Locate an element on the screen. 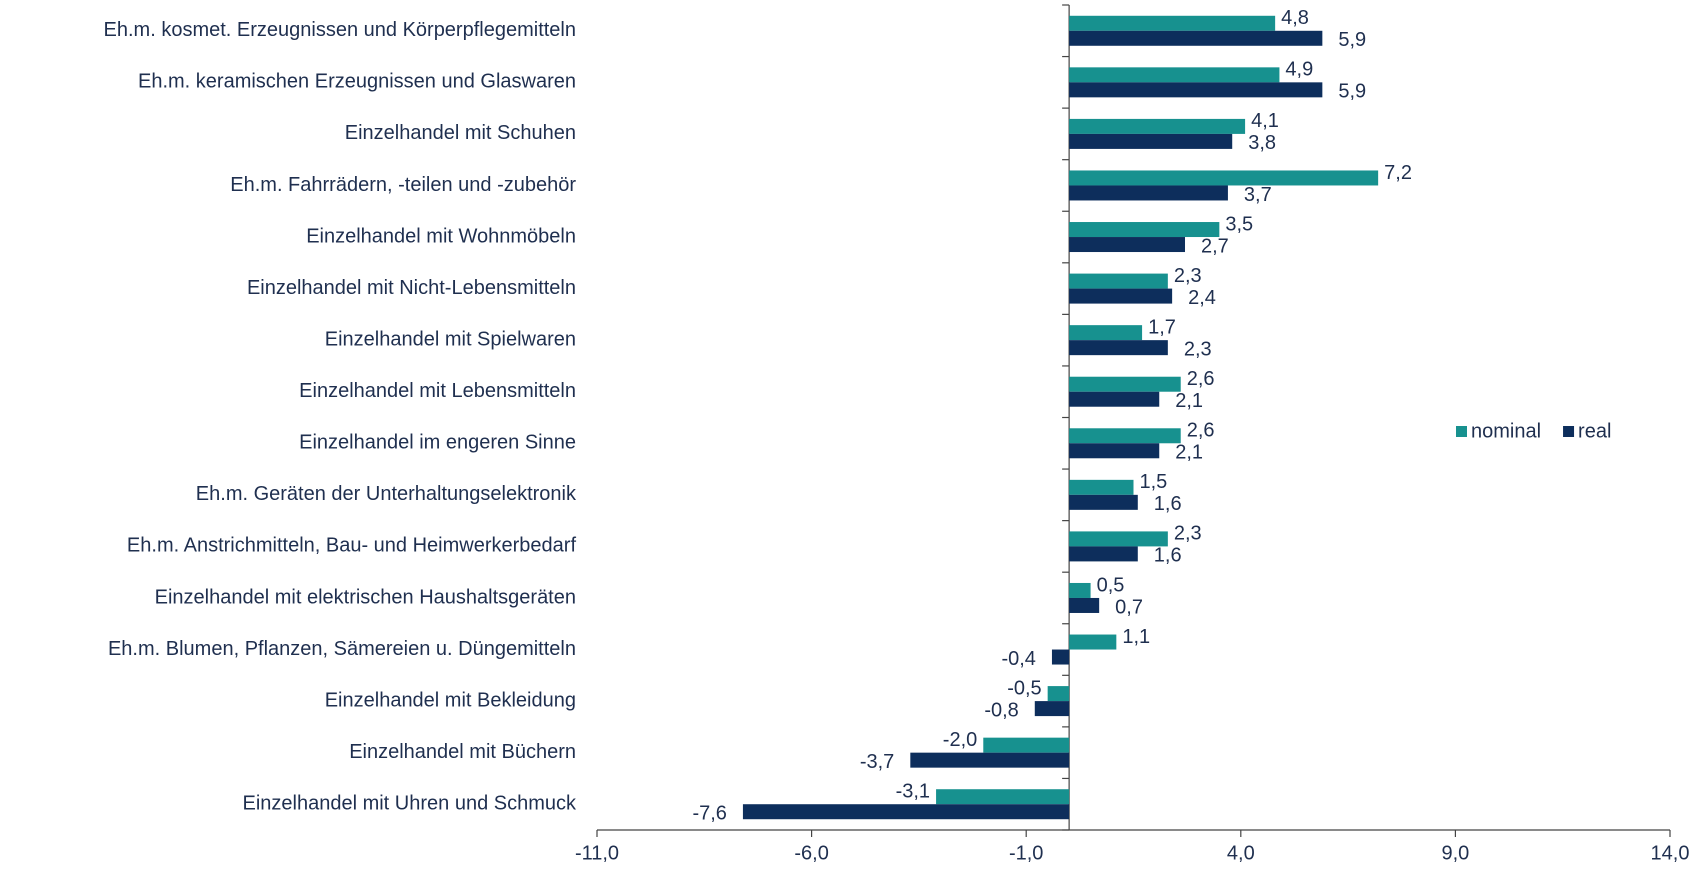 This screenshot has height=875, width=1702. data-label: -0,4 is located at coordinates (1018, 659).